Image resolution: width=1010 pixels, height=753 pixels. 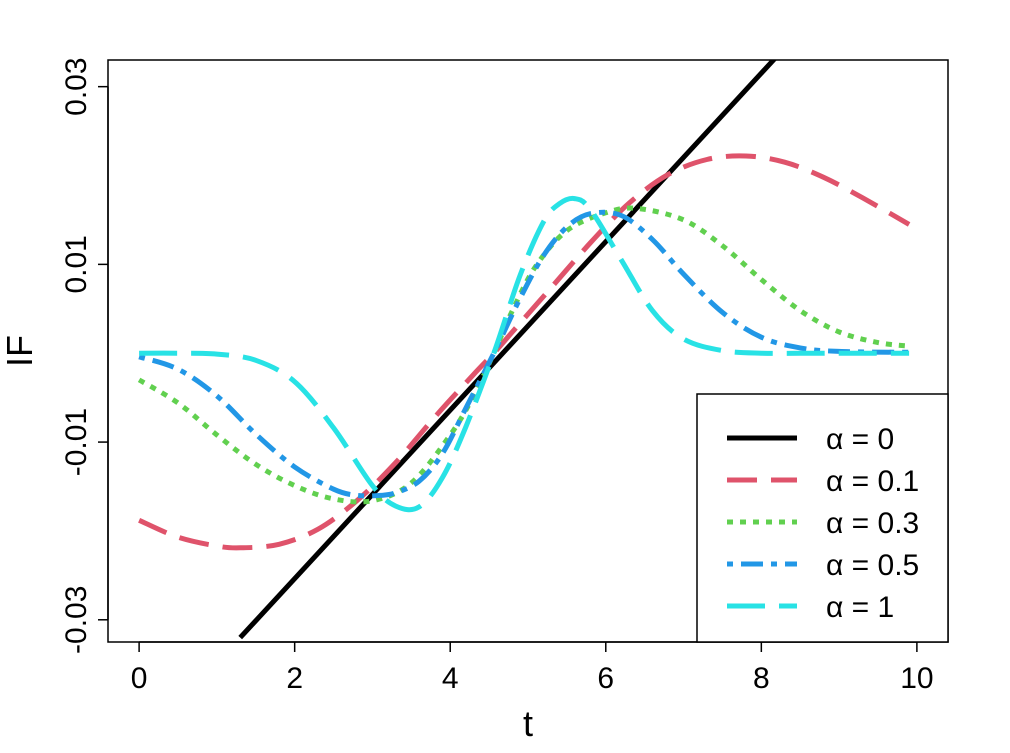 What do you see at coordinates (450, 678) in the screenshot?
I see `x-tick-label: 4` at bounding box center [450, 678].